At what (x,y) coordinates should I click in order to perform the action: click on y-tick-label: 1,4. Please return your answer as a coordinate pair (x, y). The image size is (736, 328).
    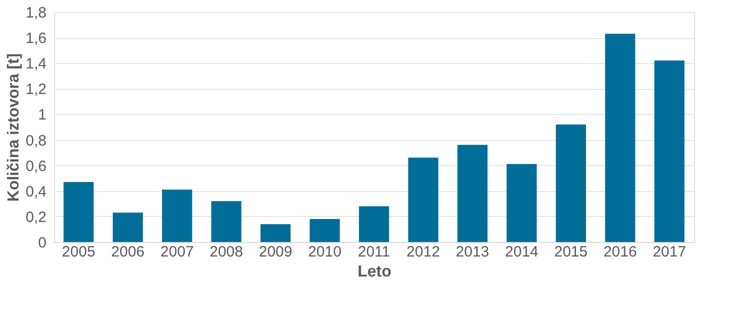
    Looking at the image, I should click on (36, 64).